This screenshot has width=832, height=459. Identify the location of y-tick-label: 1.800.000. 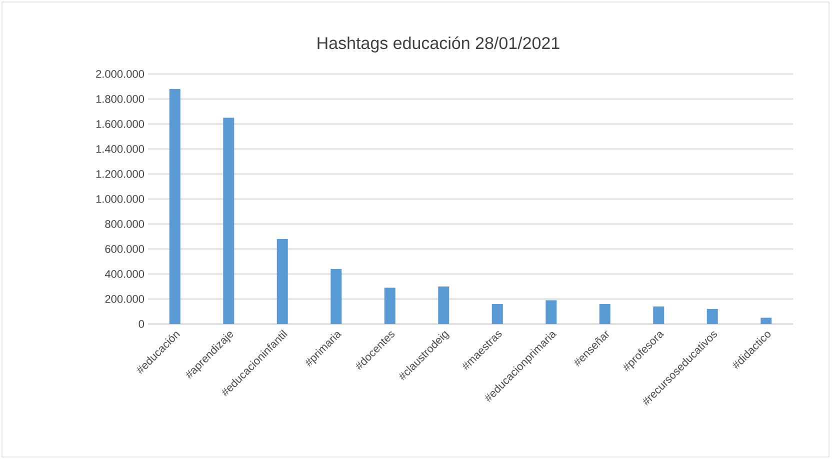
(120, 99).